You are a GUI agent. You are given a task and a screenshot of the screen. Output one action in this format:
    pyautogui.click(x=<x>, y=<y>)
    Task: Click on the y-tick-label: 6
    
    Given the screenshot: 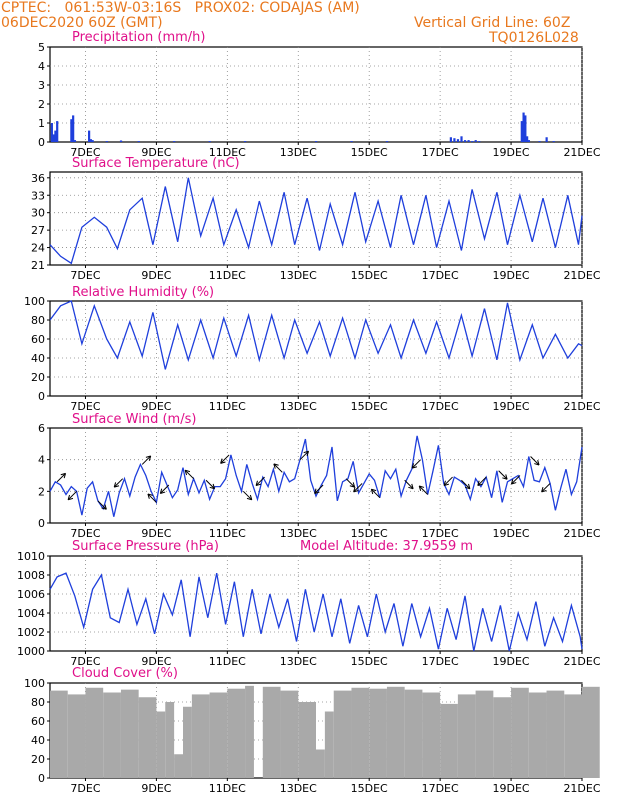 What is the action you would take?
    pyautogui.click(x=41, y=428)
    